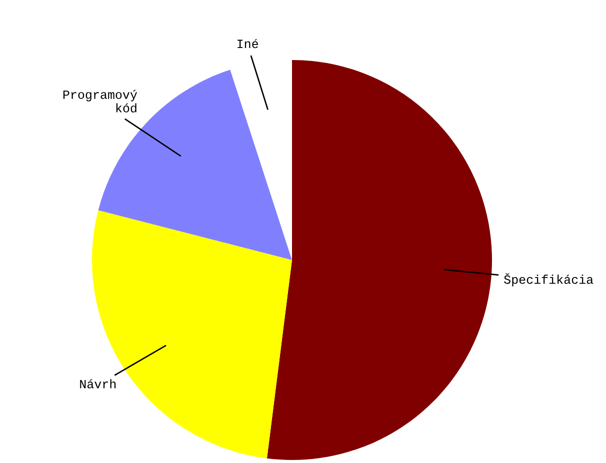 The height and width of the screenshot is (463, 606). Describe the element at coordinates (248, 43) in the screenshot. I see `slice-label: Iné` at that location.